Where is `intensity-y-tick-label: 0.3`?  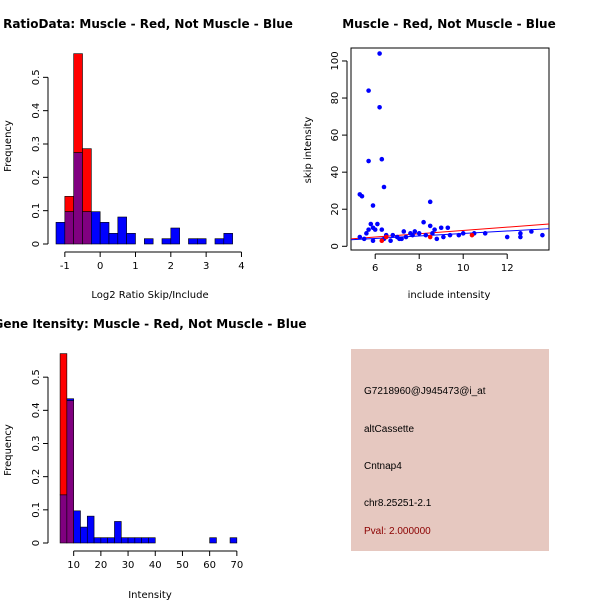
intensity-y-tick-label: 0.3 is located at coordinates (36, 444).